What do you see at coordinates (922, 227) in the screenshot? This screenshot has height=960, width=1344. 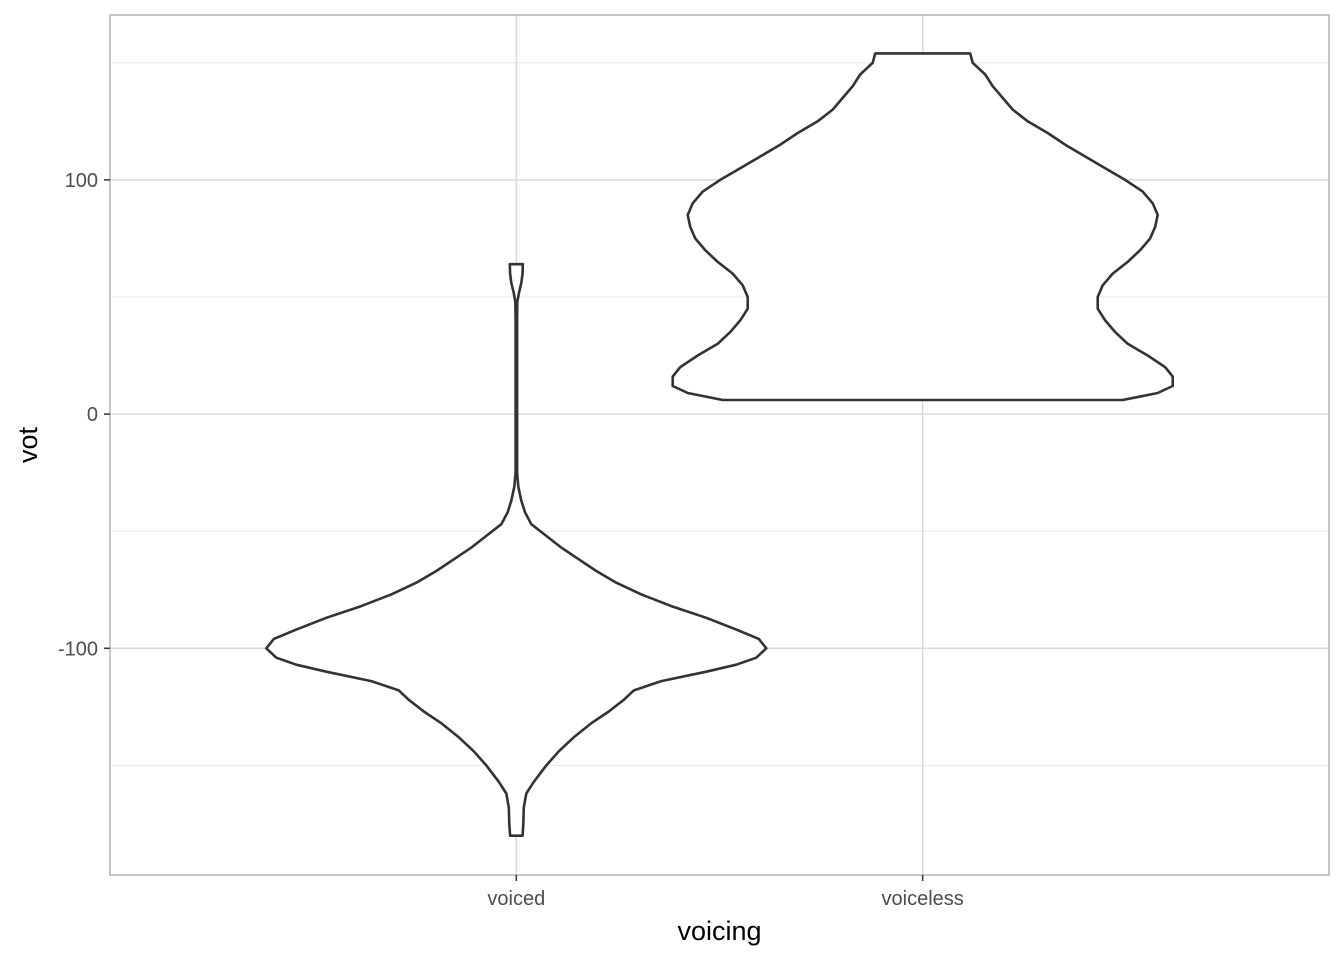 I see `violin-voiceless` at bounding box center [922, 227].